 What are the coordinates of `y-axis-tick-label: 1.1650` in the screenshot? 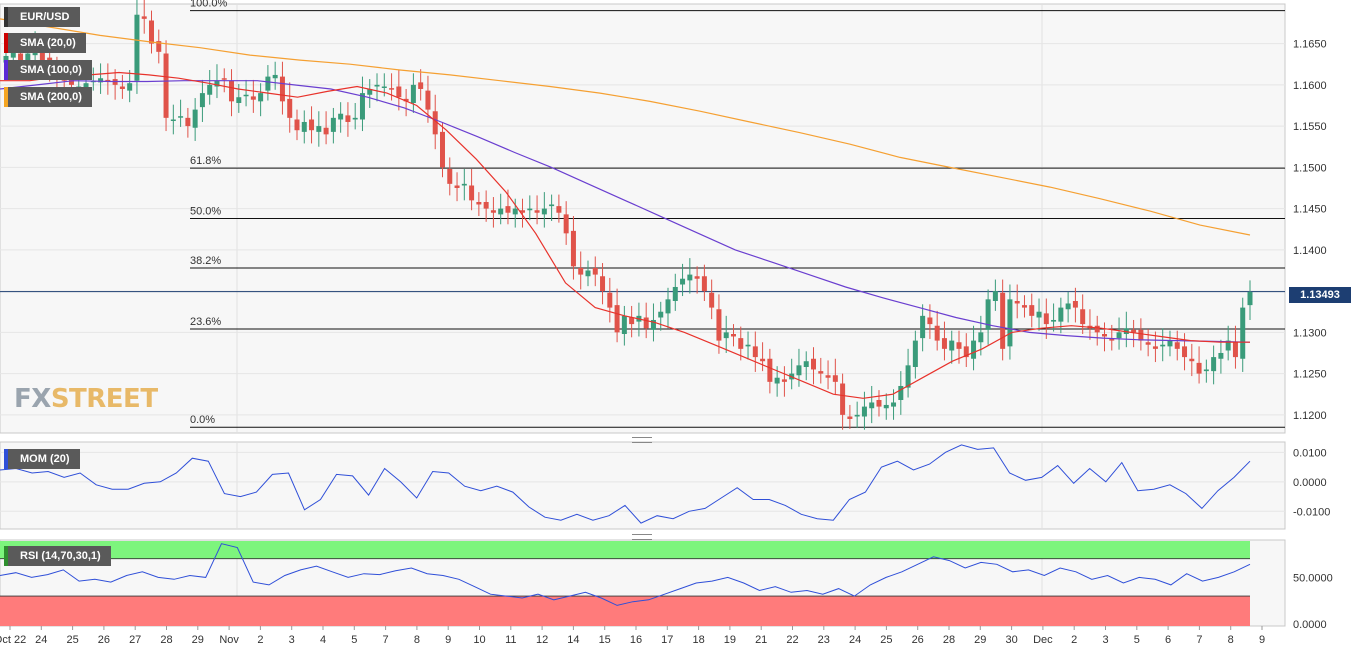 It's located at (1310, 45).